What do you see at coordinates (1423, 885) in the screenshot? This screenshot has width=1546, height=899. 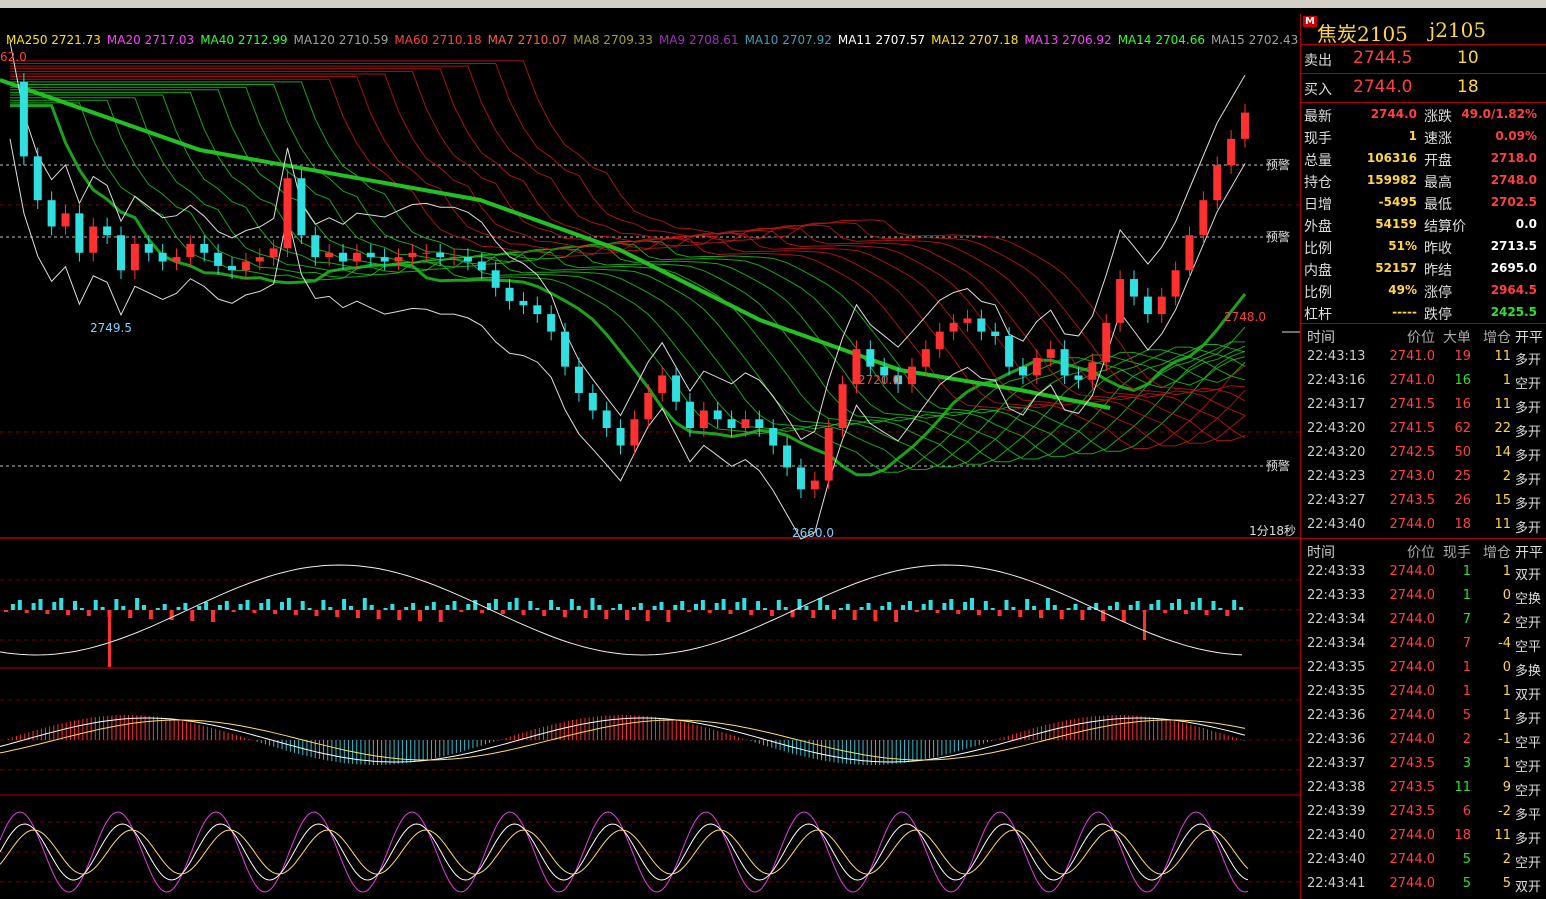 I see `tick-row: 22:43:41 2744.0 5 5 双开` at bounding box center [1423, 885].